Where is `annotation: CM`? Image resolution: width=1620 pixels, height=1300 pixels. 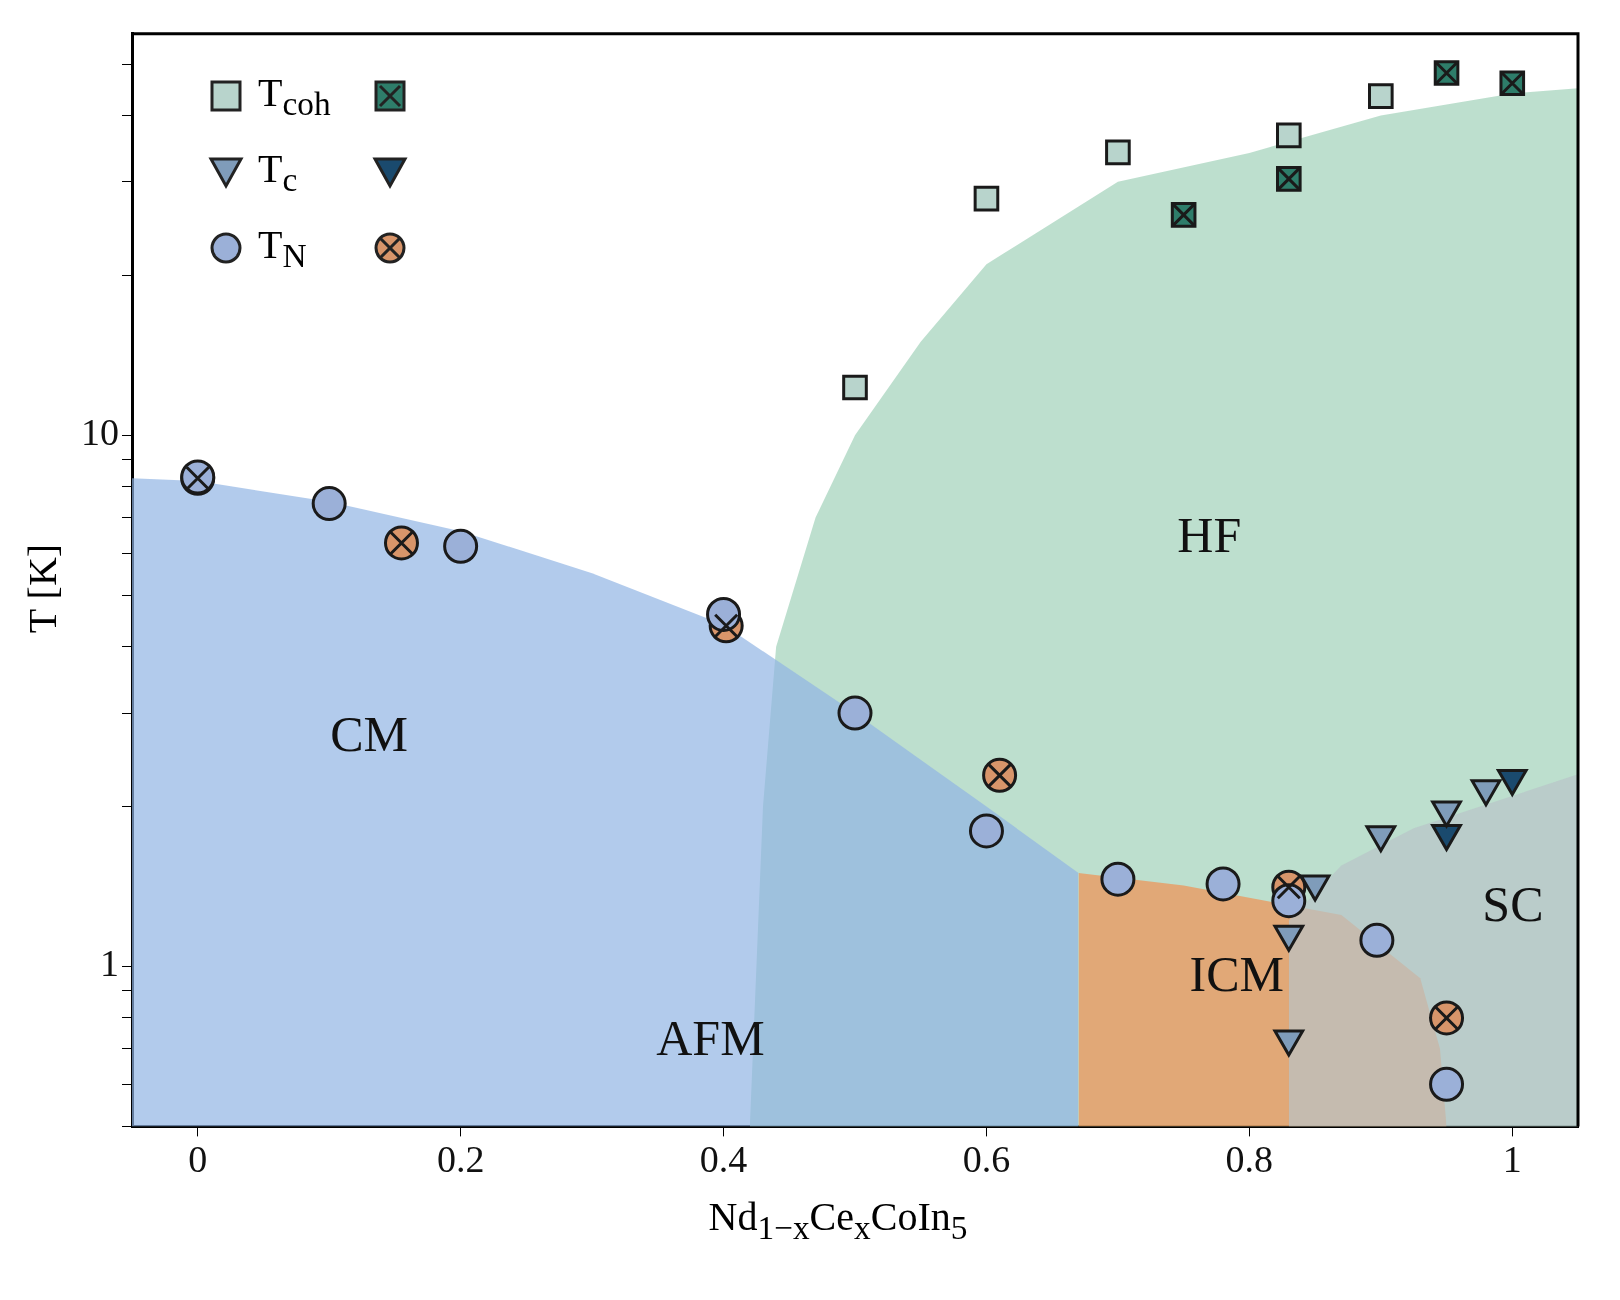
annotation: CM is located at coordinates (369, 733).